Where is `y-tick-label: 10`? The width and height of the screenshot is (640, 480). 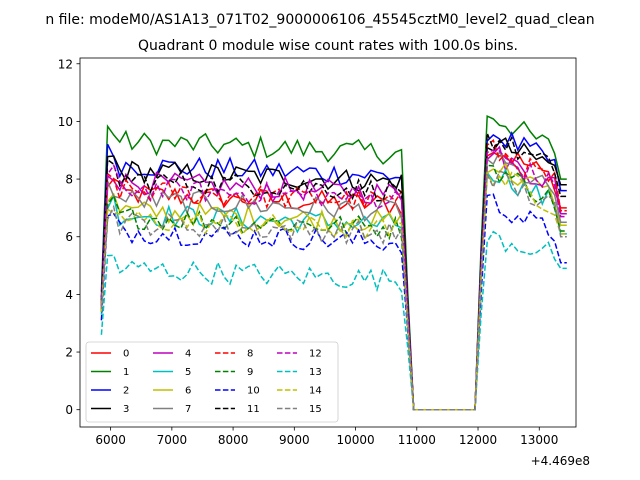 y-tick-label: 10 is located at coordinates (65, 122).